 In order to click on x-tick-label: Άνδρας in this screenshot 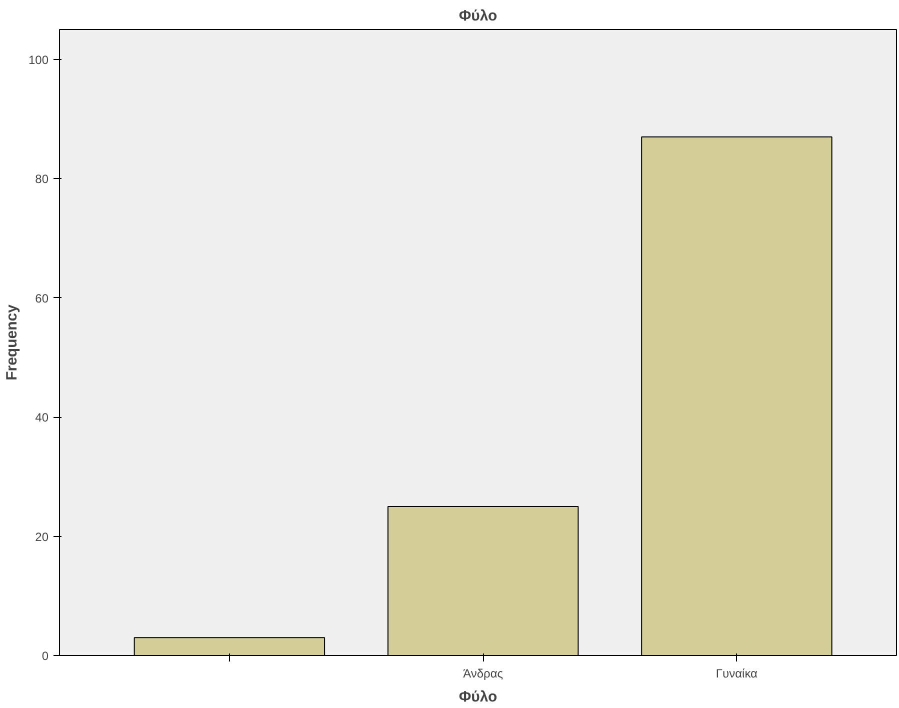, I will do `click(483, 673)`.